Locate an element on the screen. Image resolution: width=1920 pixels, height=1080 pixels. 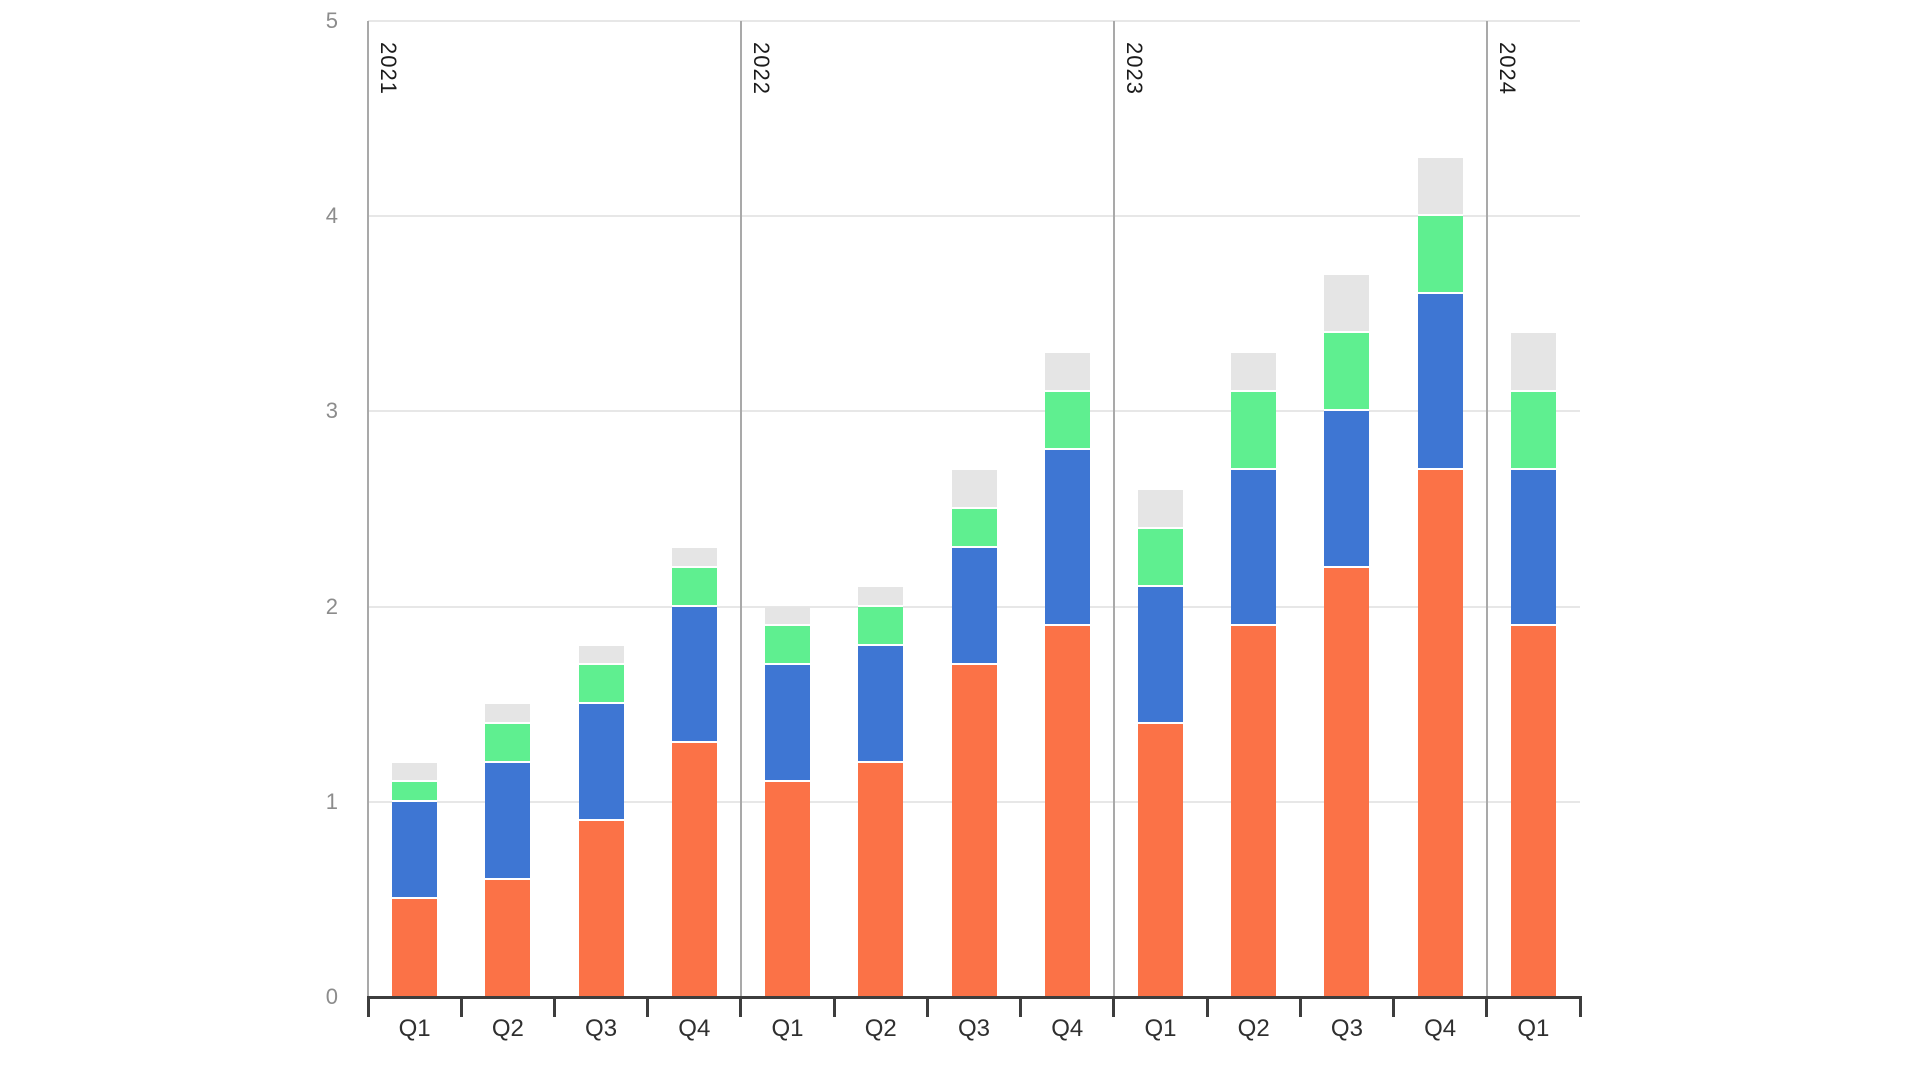
y-axis-tick-label: 2 is located at coordinates (331, 606).